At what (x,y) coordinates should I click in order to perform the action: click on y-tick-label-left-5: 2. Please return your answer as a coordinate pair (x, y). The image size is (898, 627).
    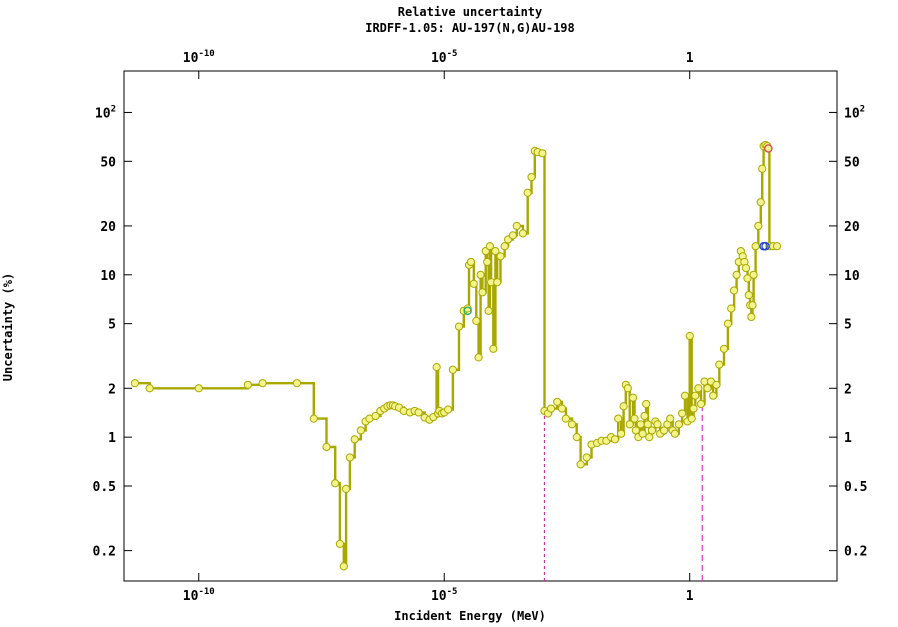
    Looking at the image, I should click on (112, 389).